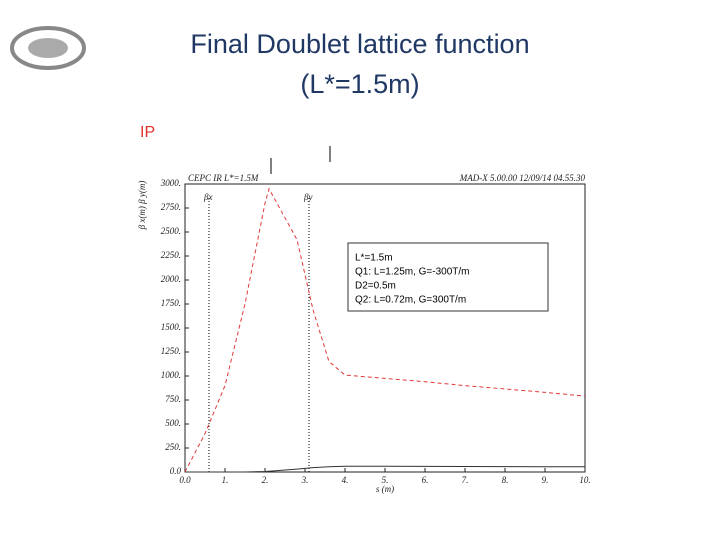  What do you see at coordinates (410, 300) in the screenshot?
I see `note-line: Q2: L=0.72m, G=300T/m` at bounding box center [410, 300].